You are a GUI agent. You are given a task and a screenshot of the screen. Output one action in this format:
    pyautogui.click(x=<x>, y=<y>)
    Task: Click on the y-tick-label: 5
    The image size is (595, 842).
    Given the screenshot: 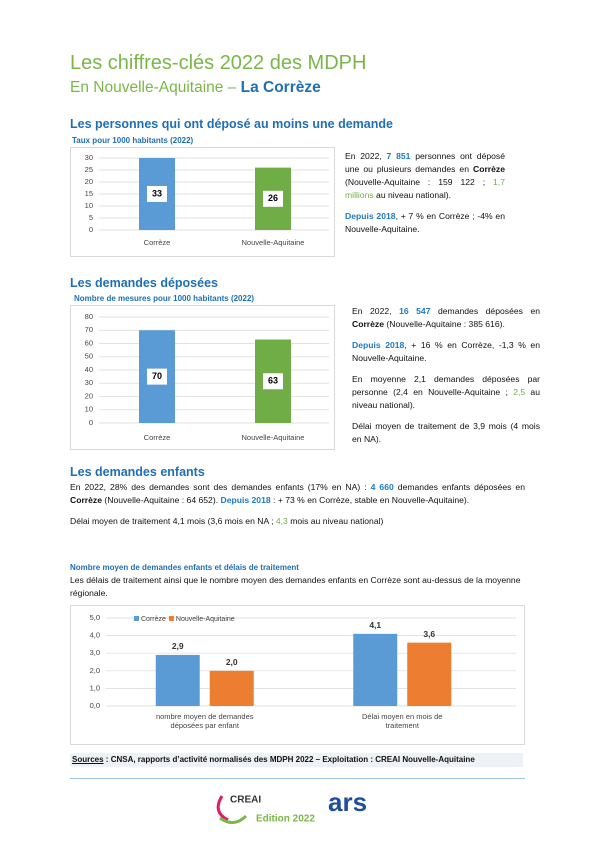 What is the action you would take?
    pyautogui.click(x=91, y=217)
    